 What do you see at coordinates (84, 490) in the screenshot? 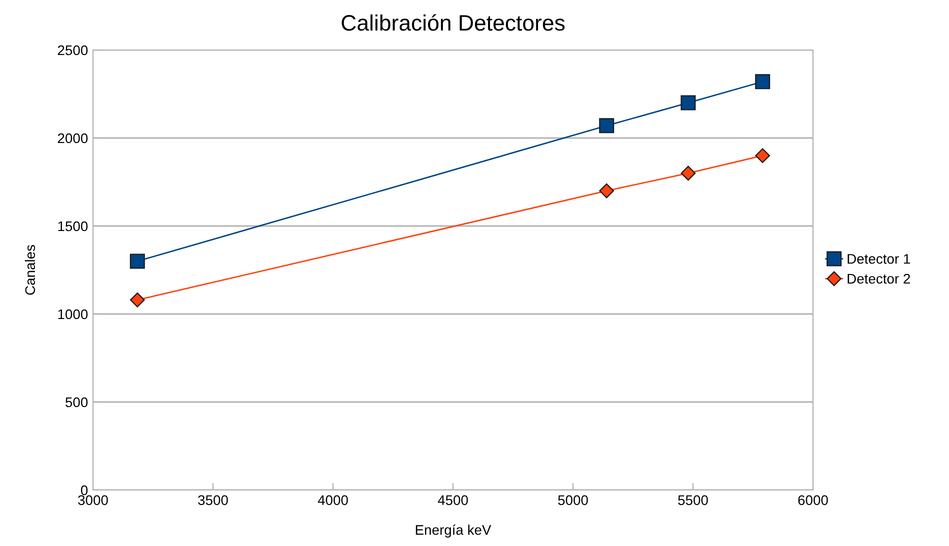
I see `y-tick-label: 0` at bounding box center [84, 490].